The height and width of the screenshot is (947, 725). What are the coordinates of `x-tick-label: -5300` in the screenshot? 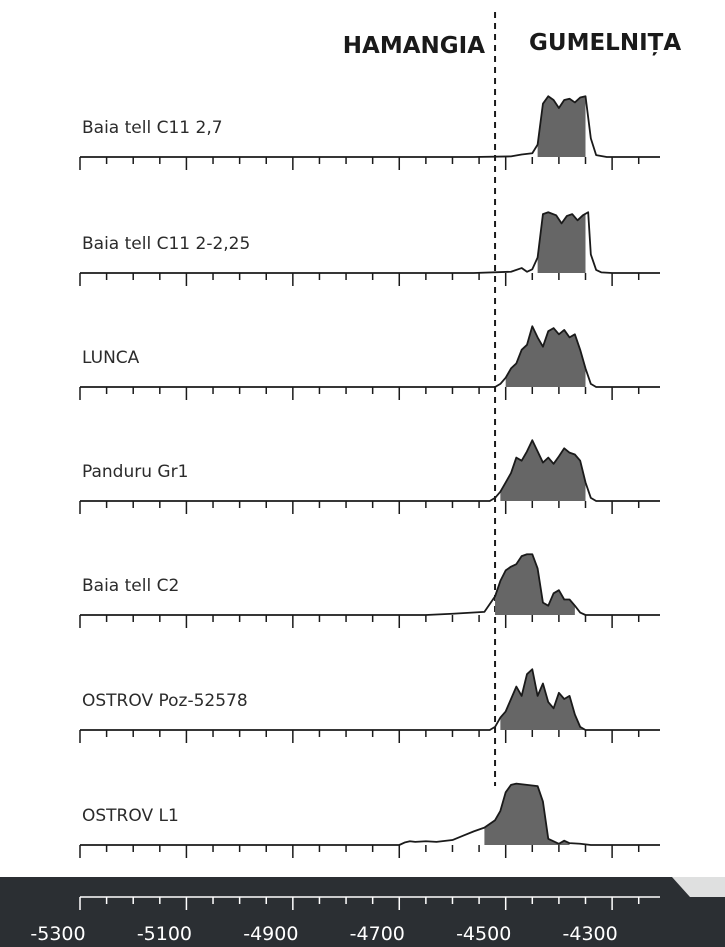 It's located at (57, 934).